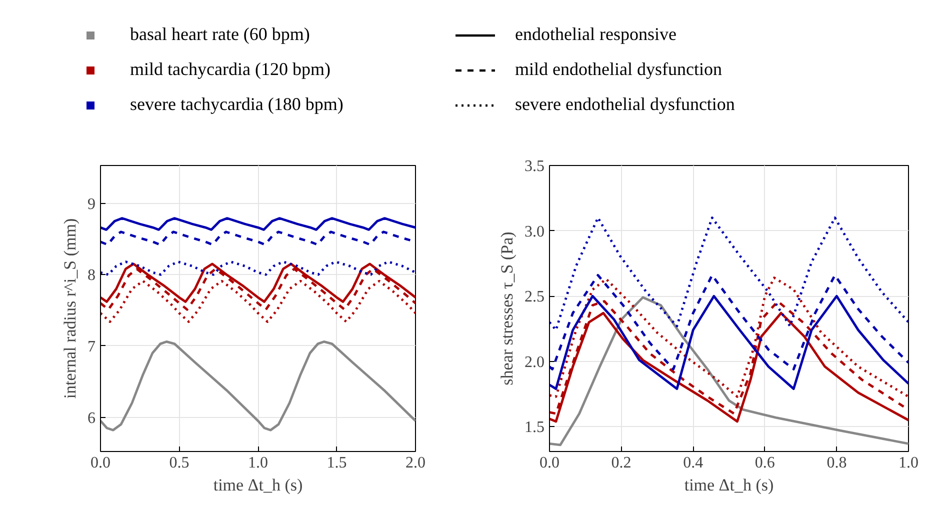 This screenshot has width=930, height=513. What do you see at coordinates (534, 231) in the screenshot?
I see `y-tick-label: 3.0` at bounding box center [534, 231].